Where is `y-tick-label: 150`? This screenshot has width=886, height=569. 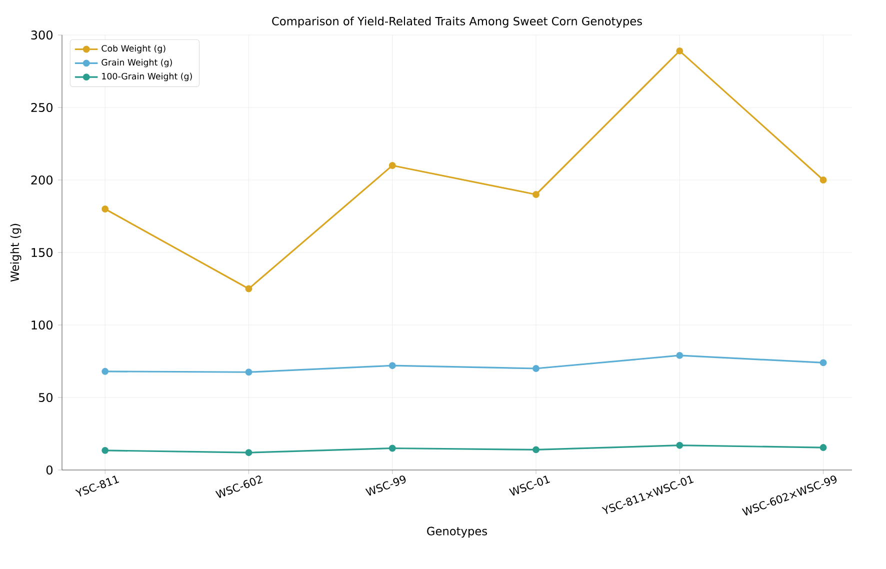 y-tick-label: 150 is located at coordinates (42, 253).